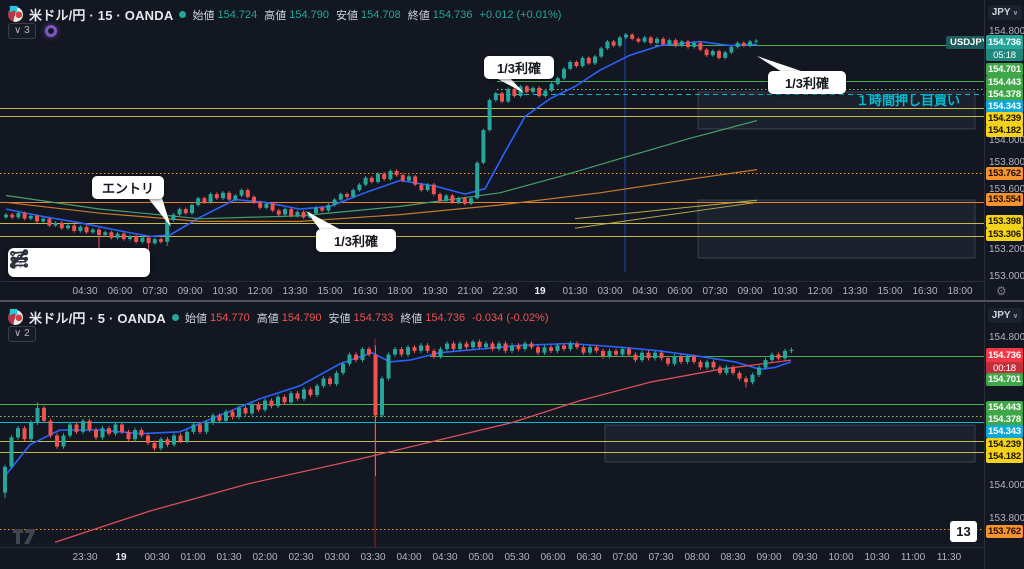  What do you see at coordinates (346, 15) in the screenshot?
I see `ohlc-label: 安値` at bounding box center [346, 15].